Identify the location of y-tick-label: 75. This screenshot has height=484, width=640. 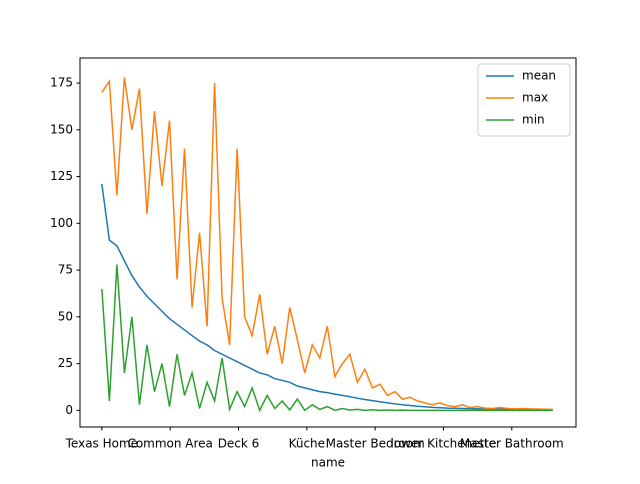
(65, 270).